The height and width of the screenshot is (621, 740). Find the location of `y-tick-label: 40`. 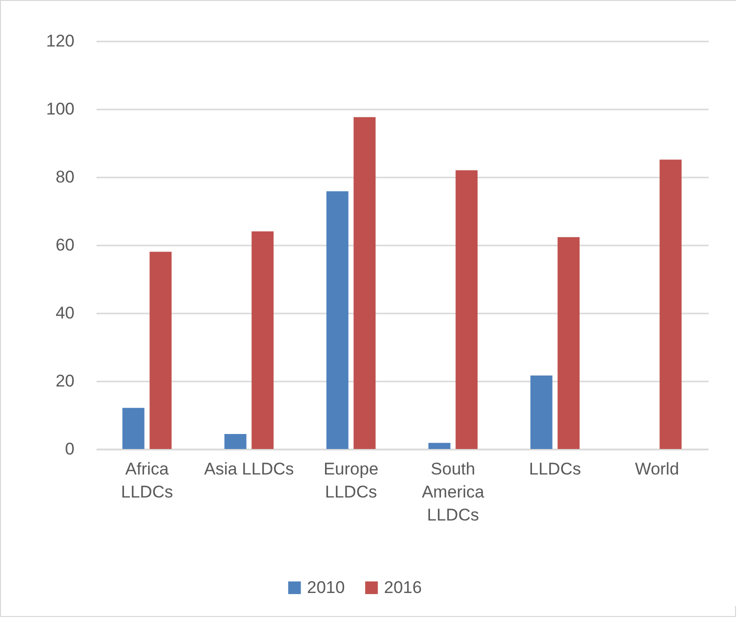

y-tick-label: 40 is located at coordinates (65, 313).